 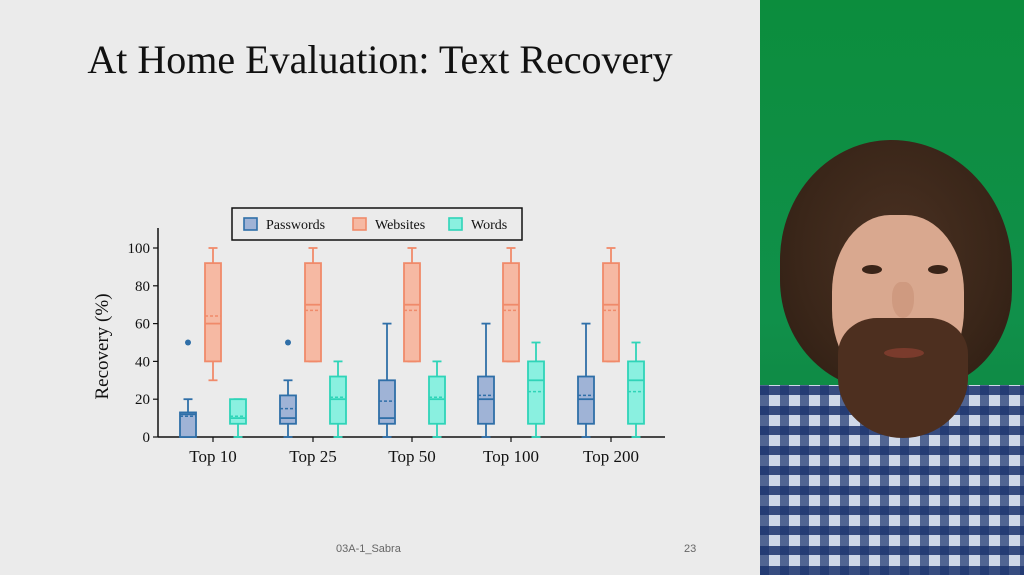 I want to click on x-tick-label: Top 200, so click(x=611, y=456).